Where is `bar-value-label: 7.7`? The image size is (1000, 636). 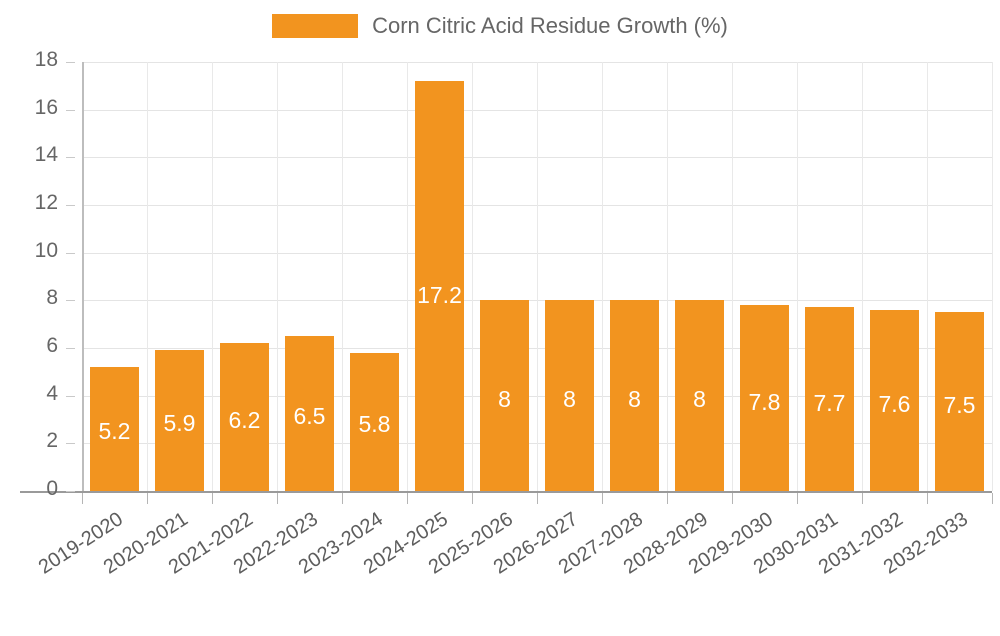 bar-value-label: 7.7 is located at coordinates (829, 402).